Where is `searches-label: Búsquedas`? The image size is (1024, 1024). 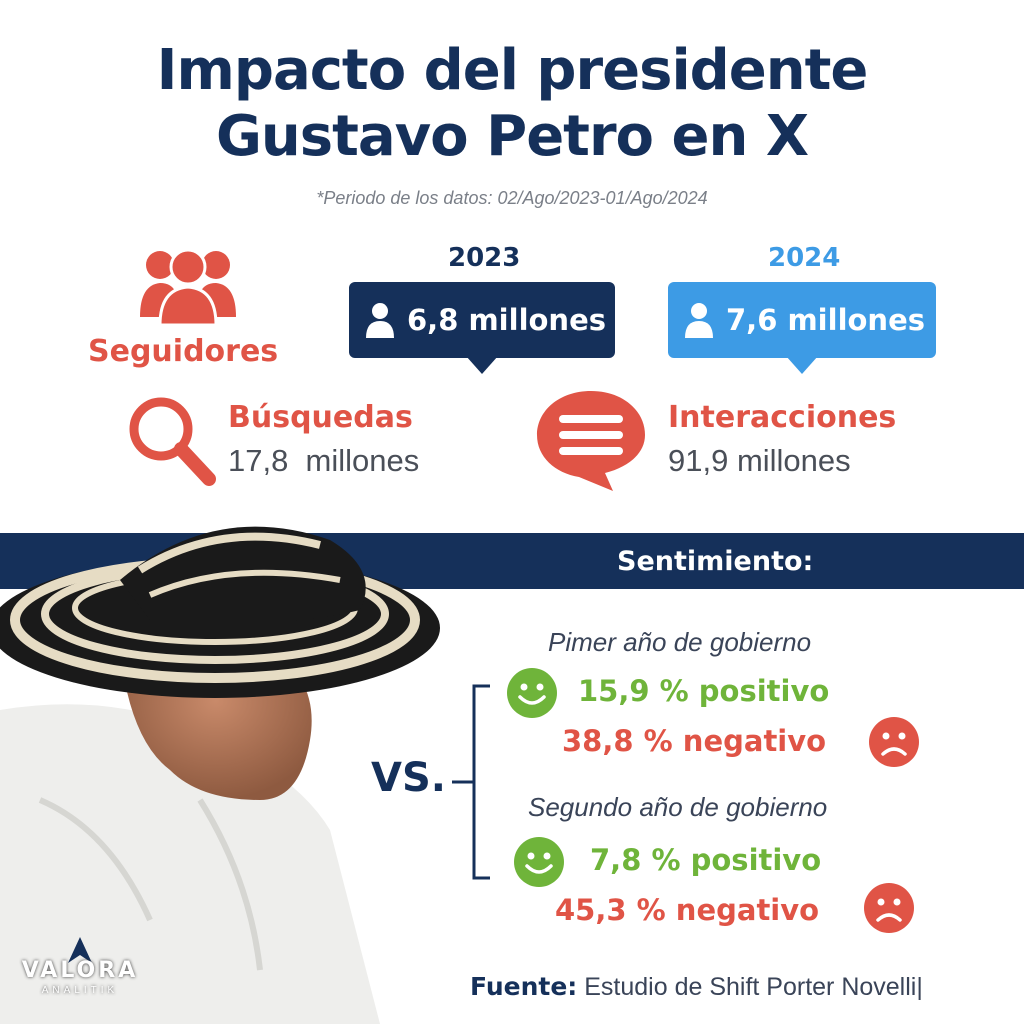 searches-label: Búsquedas is located at coordinates (320, 417).